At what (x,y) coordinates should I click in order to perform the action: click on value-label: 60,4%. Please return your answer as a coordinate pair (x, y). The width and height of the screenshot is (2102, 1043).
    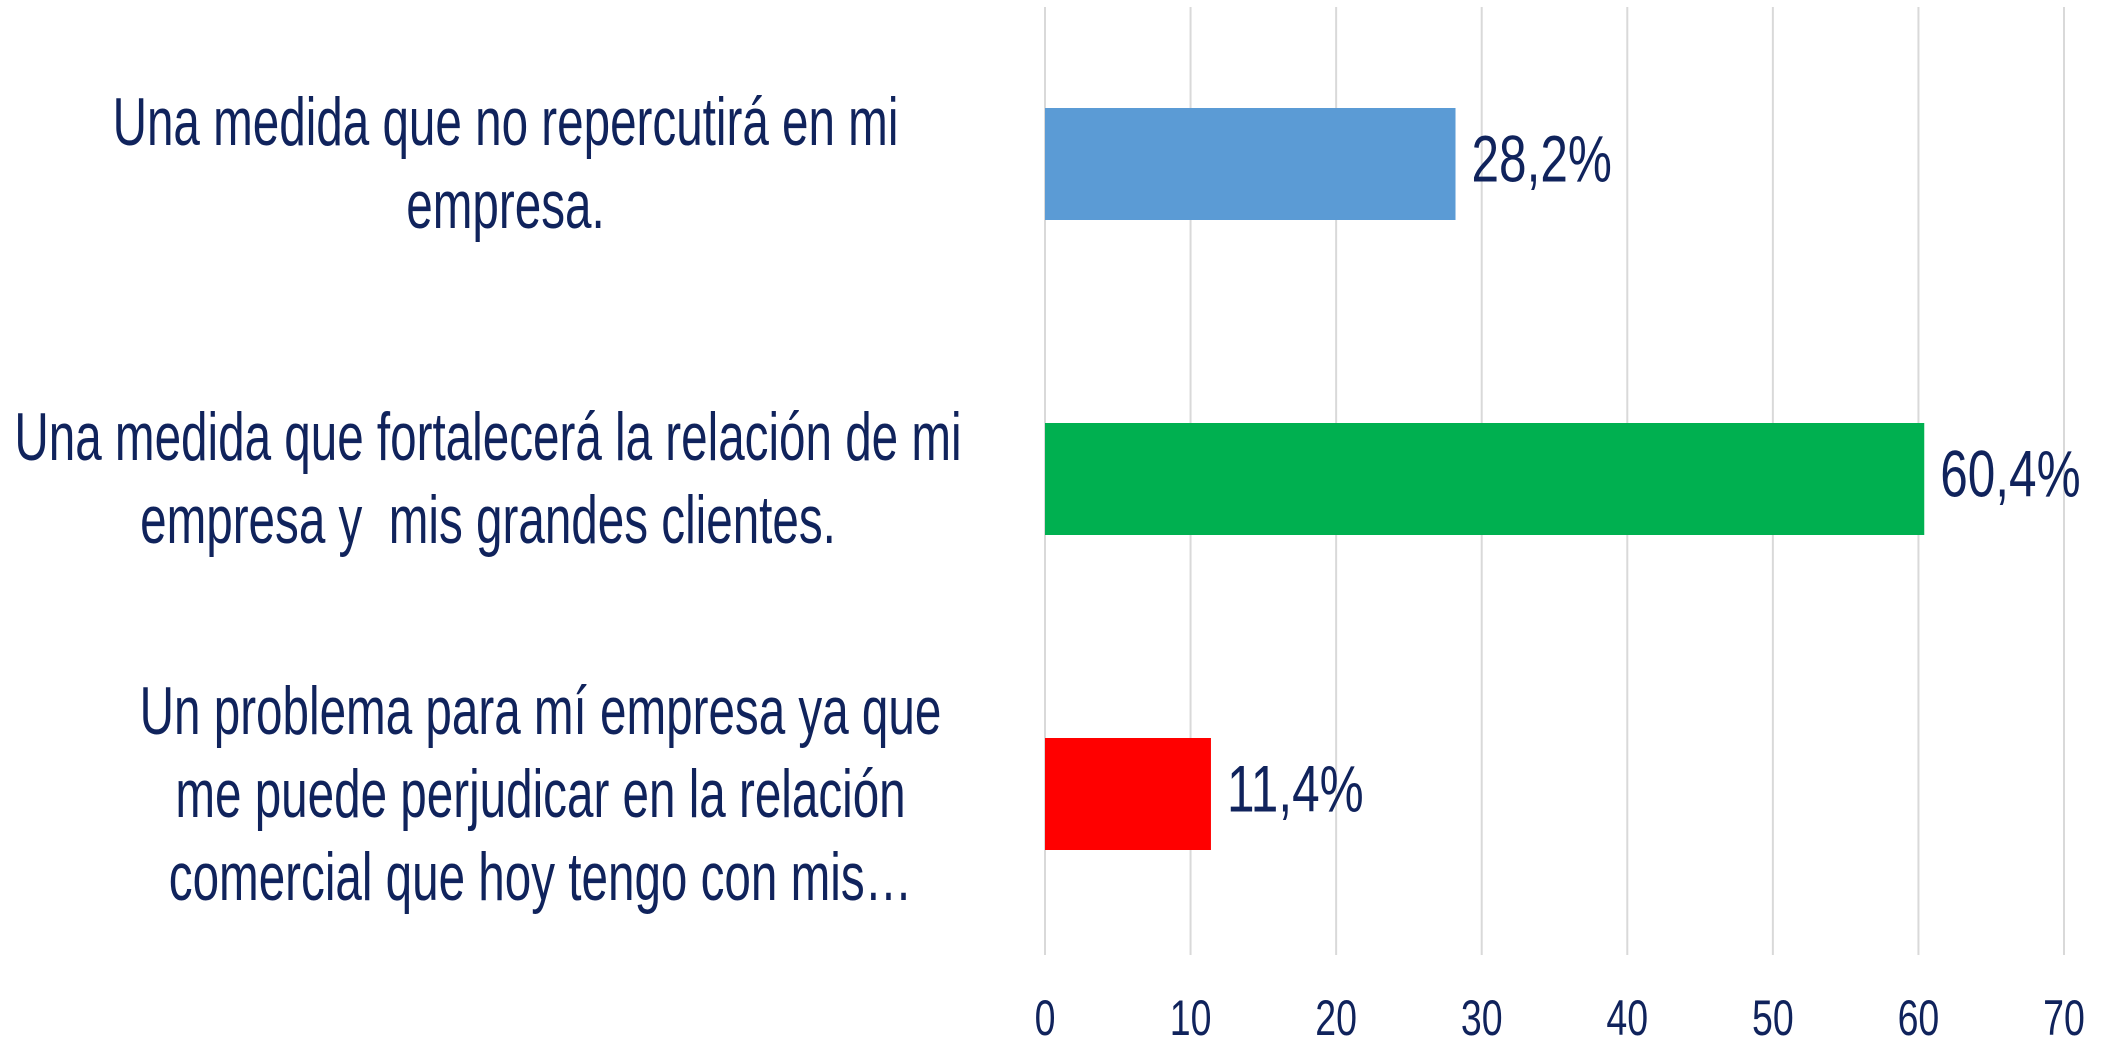
    Looking at the image, I should click on (2010, 475).